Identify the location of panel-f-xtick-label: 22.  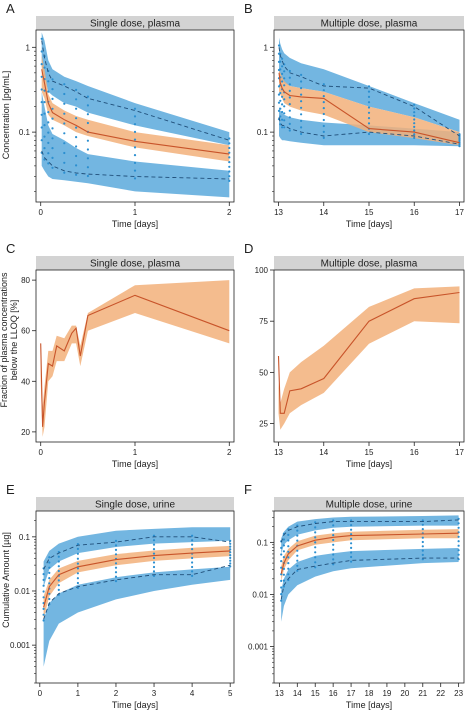
(440, 693).